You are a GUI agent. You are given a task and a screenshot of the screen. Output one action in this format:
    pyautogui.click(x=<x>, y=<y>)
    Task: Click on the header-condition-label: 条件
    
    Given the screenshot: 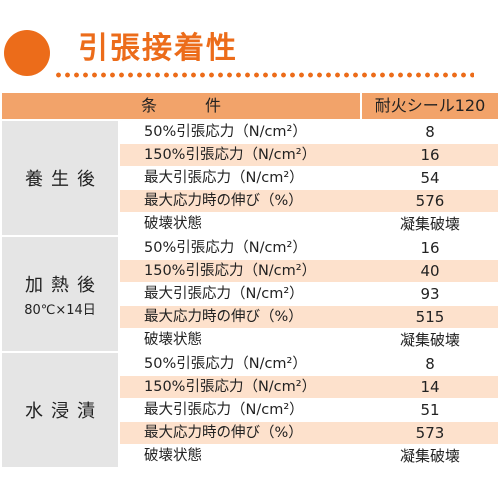 What is the action you would take?
    pyautogui.click(x=204, y=105)
    